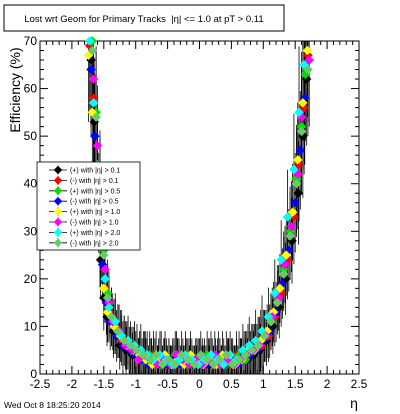 This screenshot has width=400, height=414. I want to click on legend-entry-label: (+) with |η| > 2.0, so click(95, 233).